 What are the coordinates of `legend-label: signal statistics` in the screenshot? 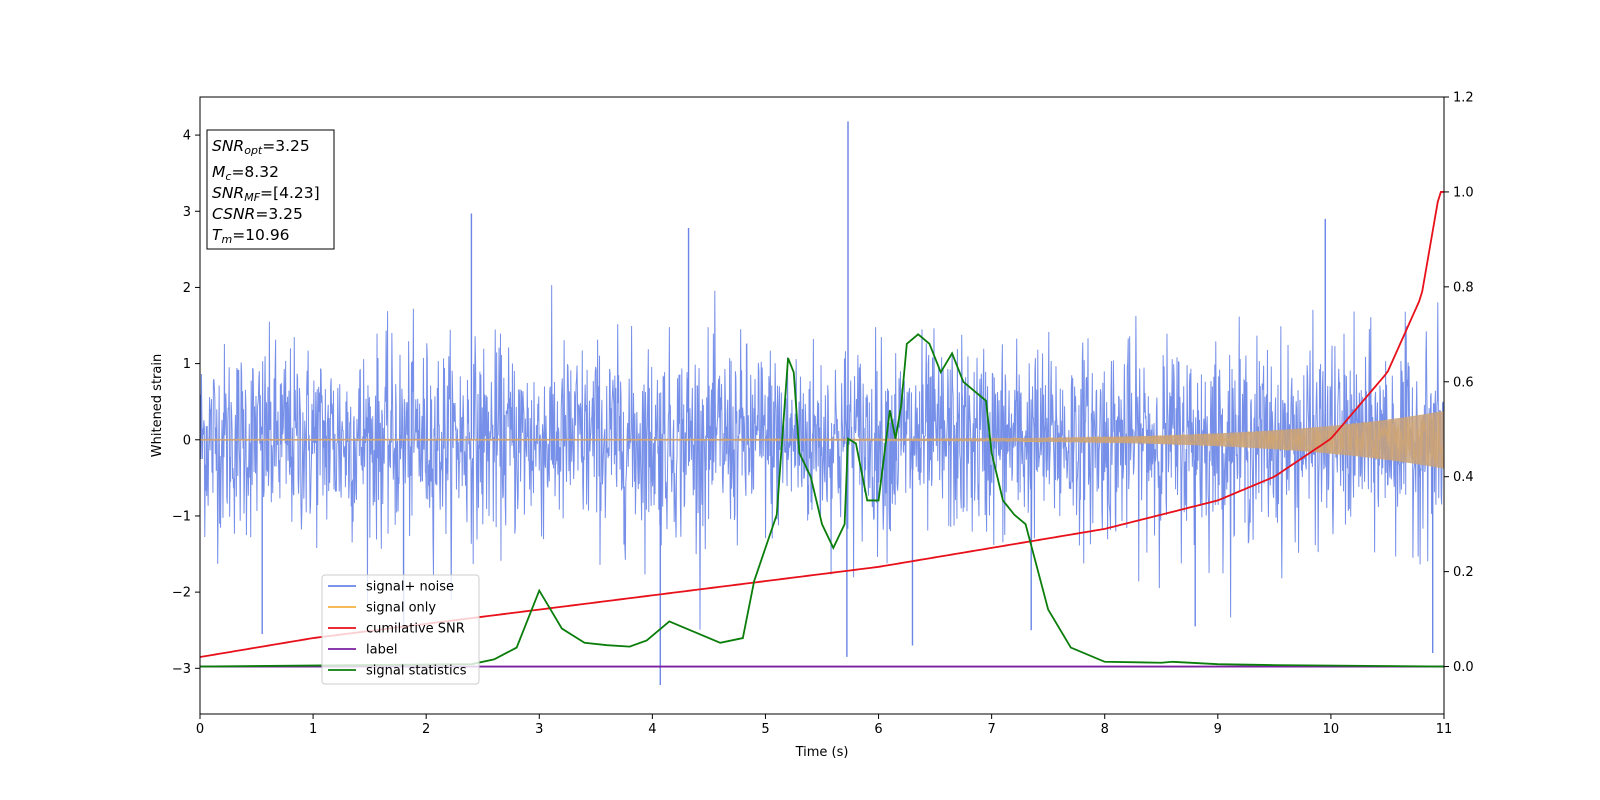 It's located at (416, 671).